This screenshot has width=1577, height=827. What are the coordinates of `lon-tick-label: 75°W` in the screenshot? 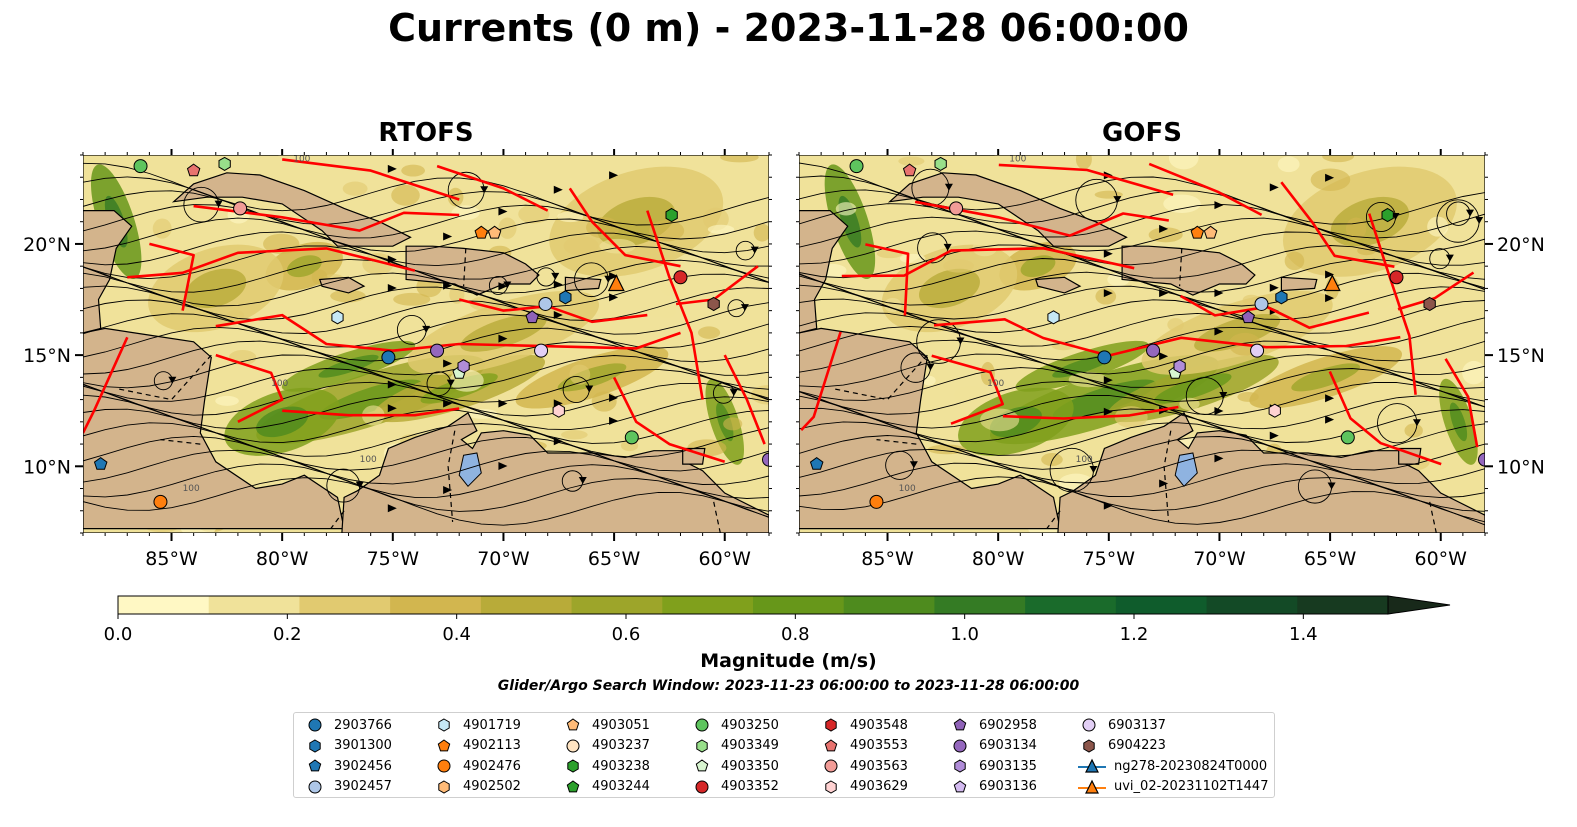 It's located at (1109, 559).